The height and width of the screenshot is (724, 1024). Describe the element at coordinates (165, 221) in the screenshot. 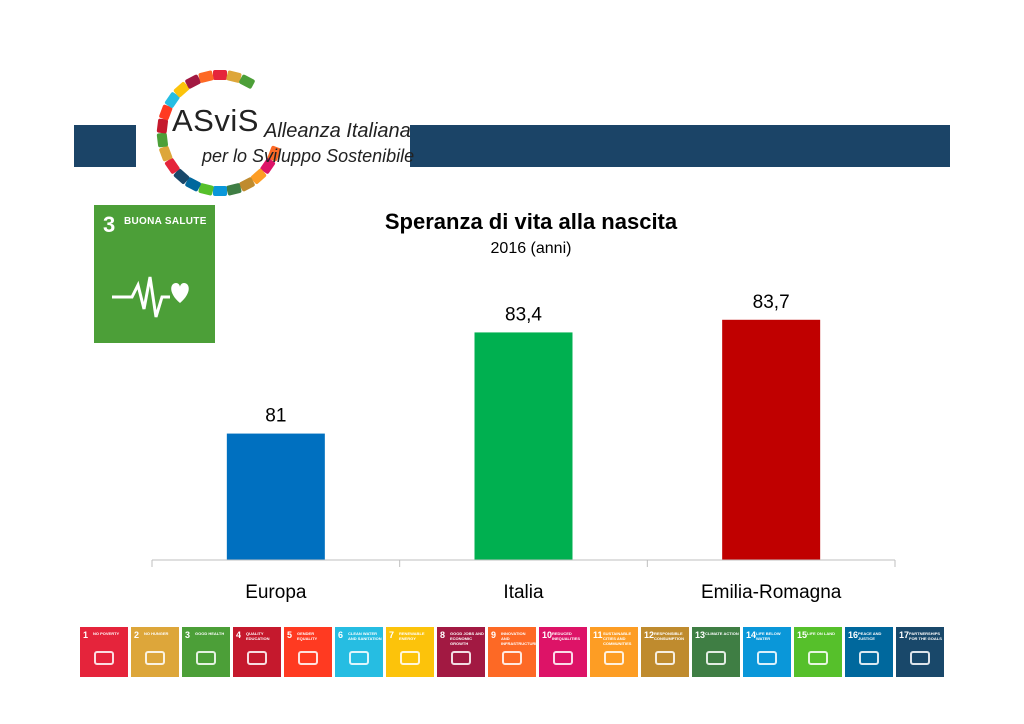

I see `sdg-badge-label: BUONA SALUTE` at that location.